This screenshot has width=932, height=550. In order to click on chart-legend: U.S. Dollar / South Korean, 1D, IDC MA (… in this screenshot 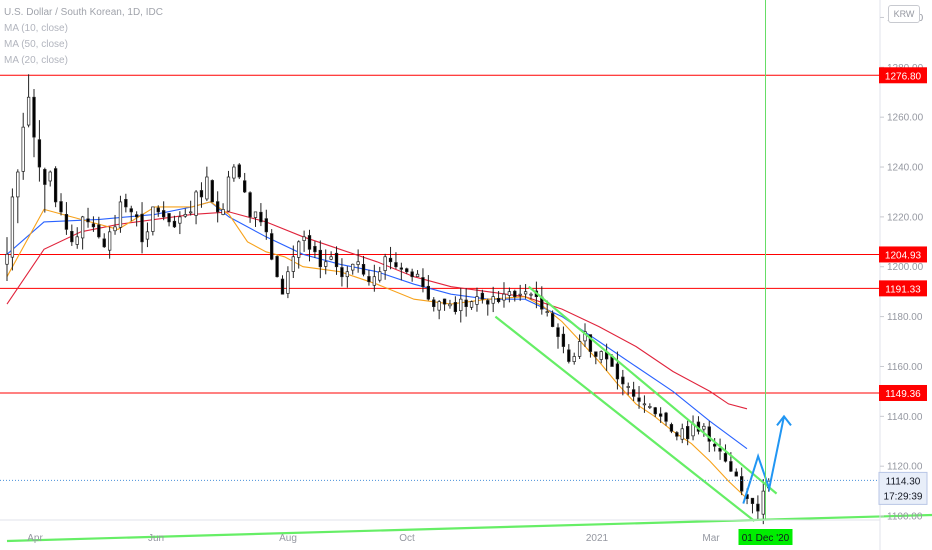, I will do `click(83, 37)`.